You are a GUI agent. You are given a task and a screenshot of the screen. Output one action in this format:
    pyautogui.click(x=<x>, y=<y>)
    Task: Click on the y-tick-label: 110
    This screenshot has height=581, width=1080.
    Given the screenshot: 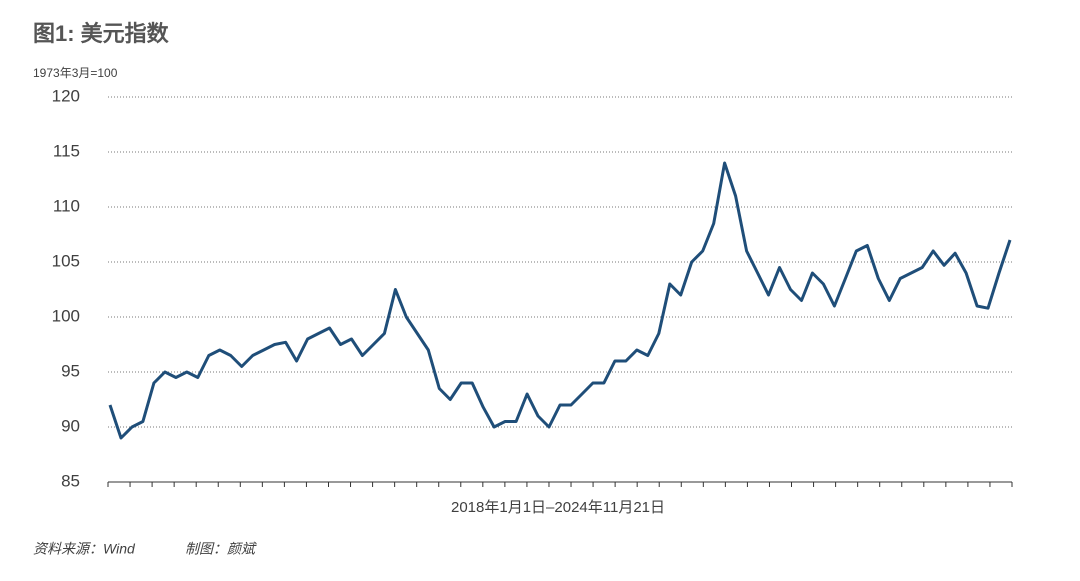 What is the action you would take?
    pyautogui.click(x=66, y=205)
    